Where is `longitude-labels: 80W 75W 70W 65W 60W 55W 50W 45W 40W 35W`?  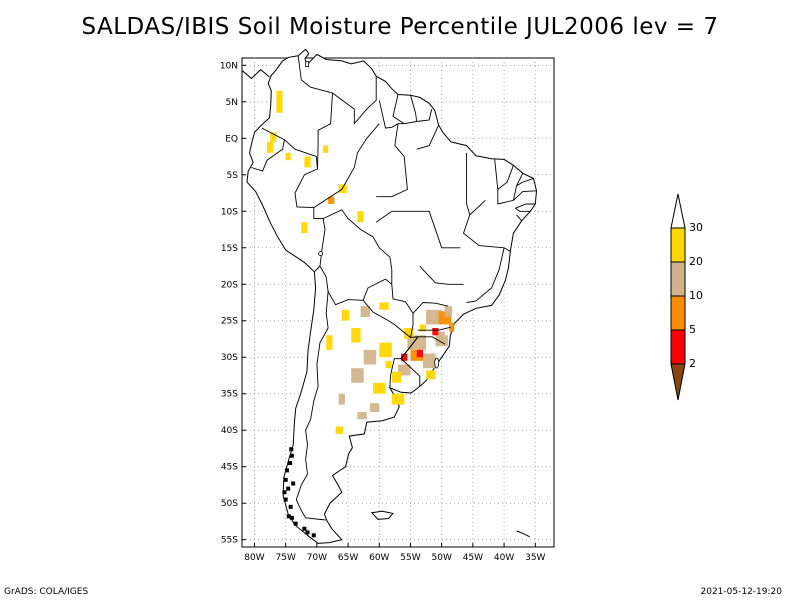
longitude-labels: 80W 75W 70W 65W 60W 55W 50W 45W 40W 35W is located at coordinates (394, 558).